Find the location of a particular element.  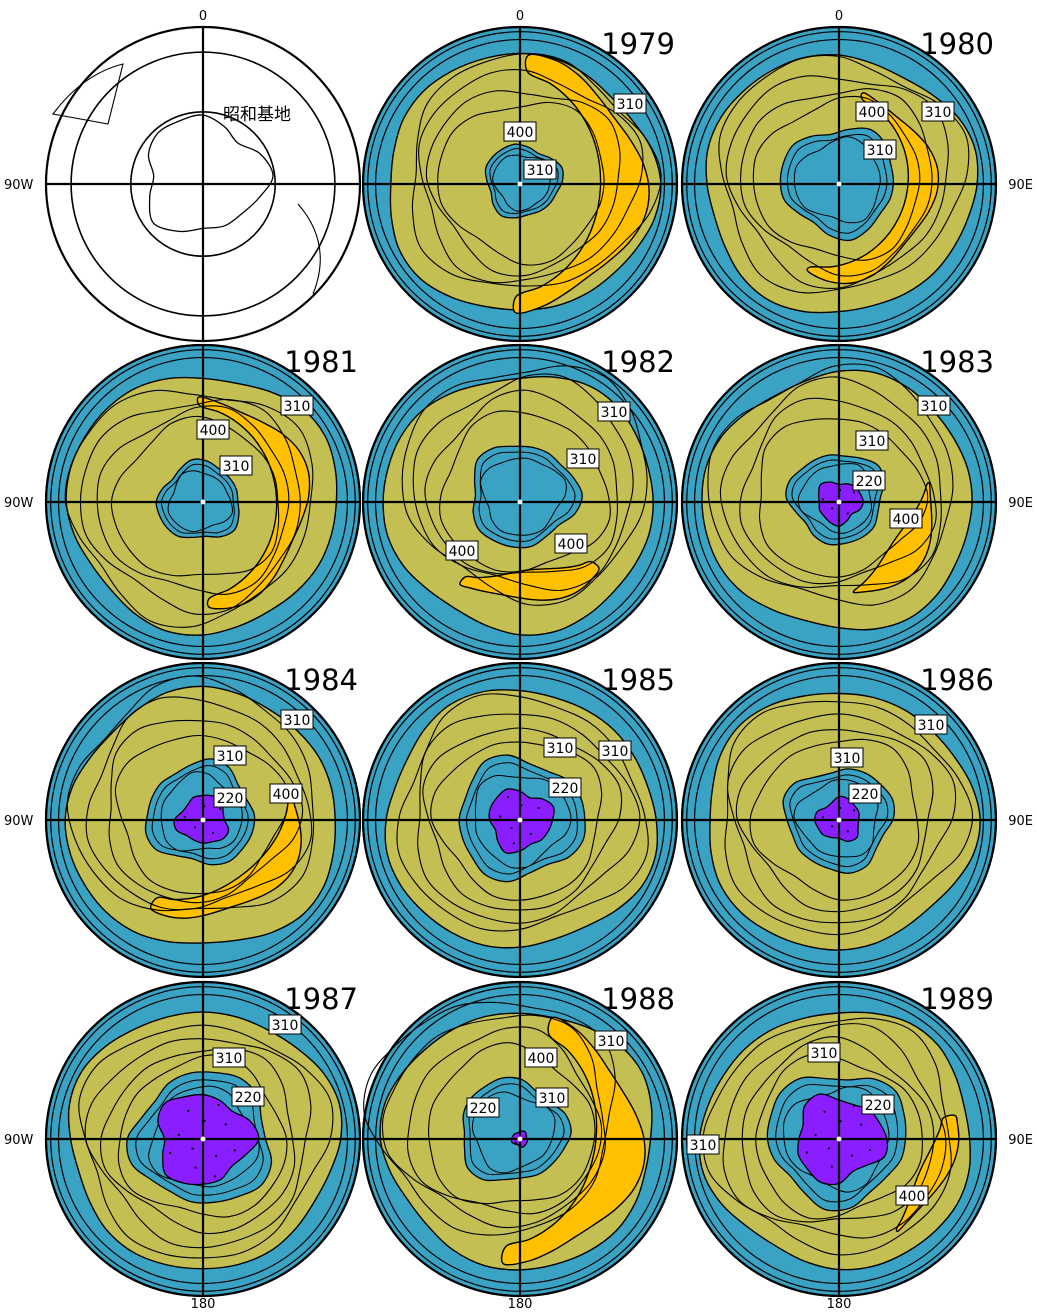

ozone-map-panel: 1979 310 400 310 is located at coordinates (520, 184).